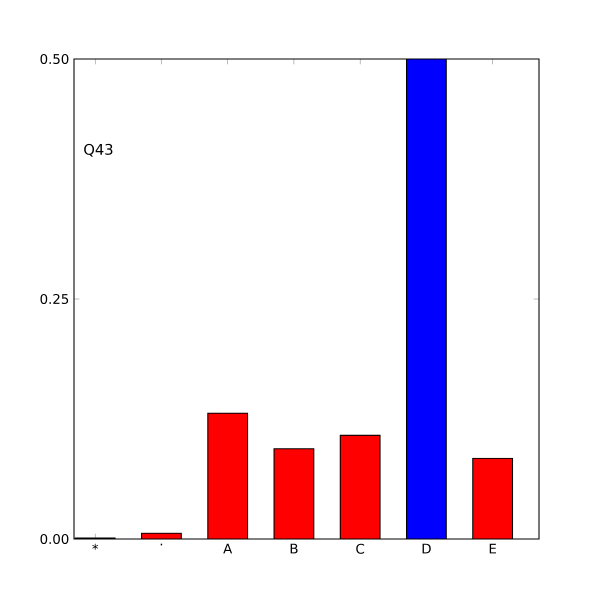  I want to click on x-tick-label: A, so click(227, 549).